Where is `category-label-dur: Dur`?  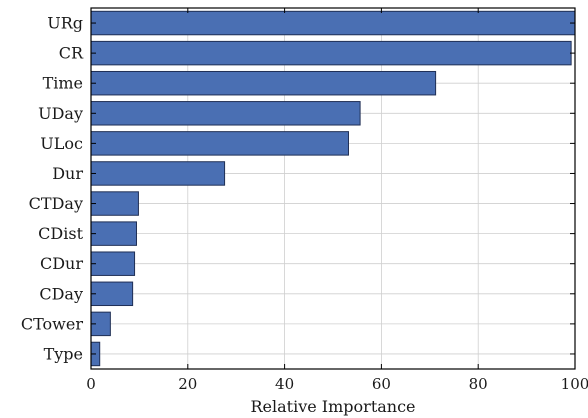 category-label-dur: Dur is located at coordinates (67, 173).